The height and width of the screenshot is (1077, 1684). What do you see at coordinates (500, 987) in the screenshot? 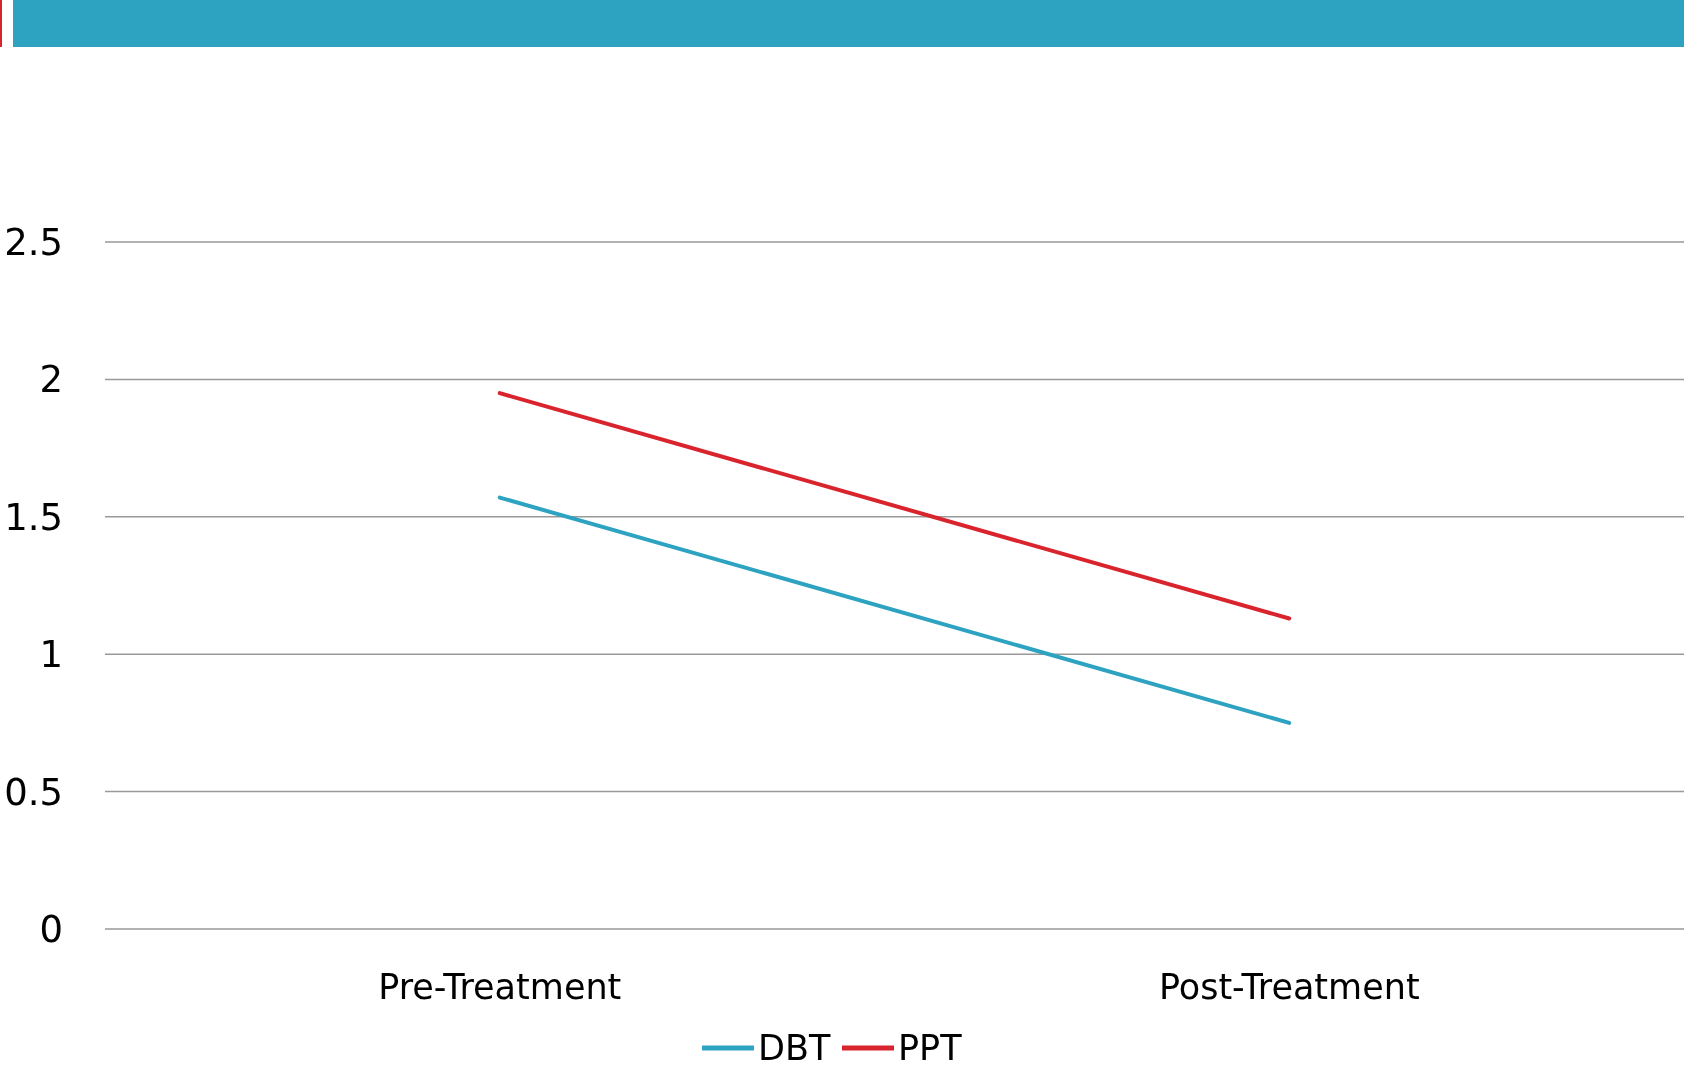
I see `x-tick-label: Pre-Treatment` at bounding box center [500, 987].